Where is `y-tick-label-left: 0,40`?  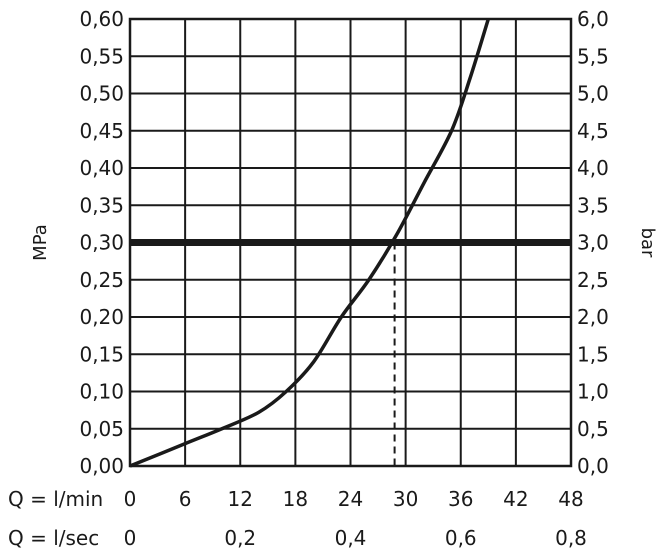
y-tick-label-left: 0,40 is located at coordinates (101, 168).